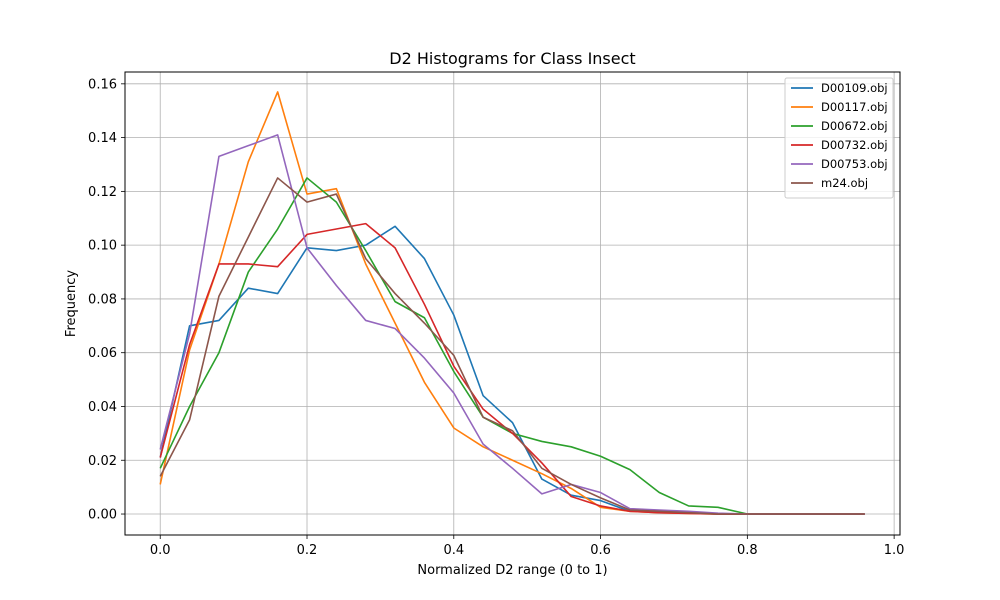  Describe the element at coordinates (102, 299) in the screenshot. I see `y-tick-label: 0.08` at that location.